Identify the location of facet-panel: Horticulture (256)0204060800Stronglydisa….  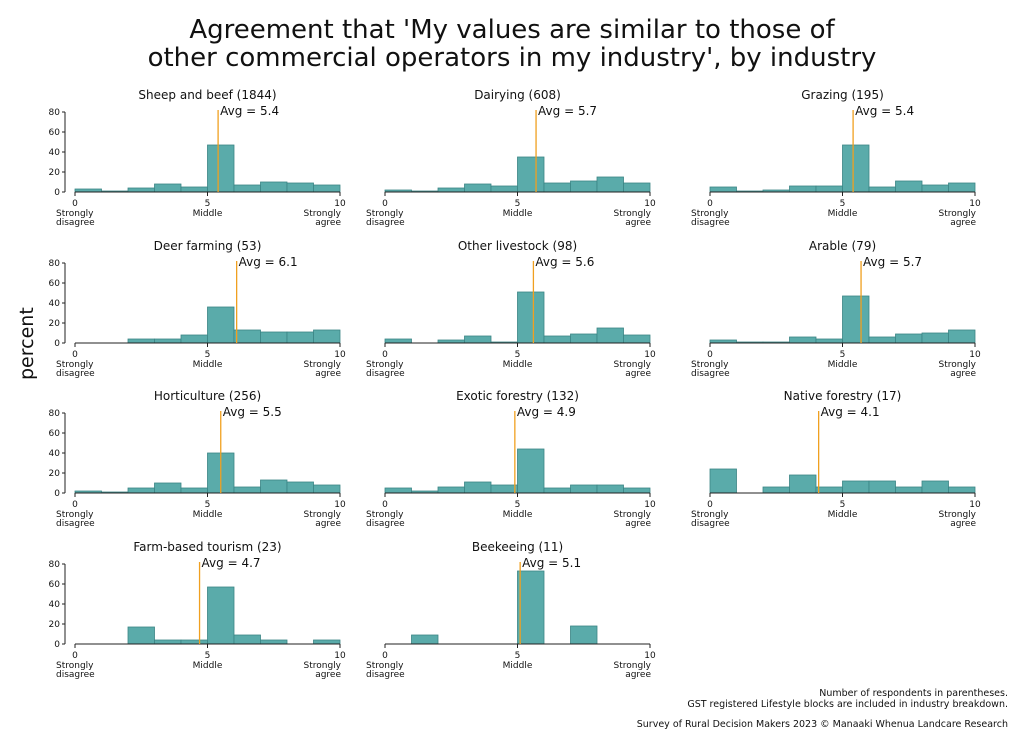
(197, 459).